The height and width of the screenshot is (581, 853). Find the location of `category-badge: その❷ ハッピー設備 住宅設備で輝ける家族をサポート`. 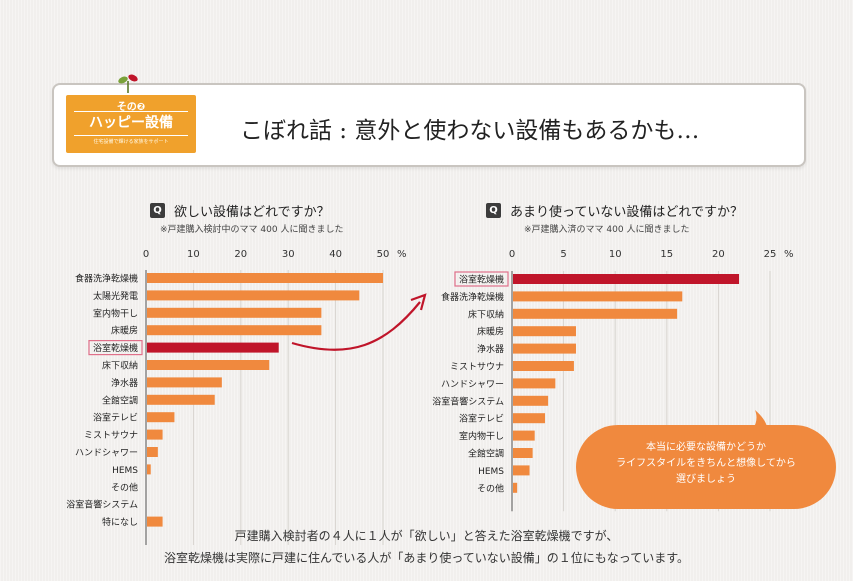

category-badge: その❷ ハッピー設備 住宅設備で輝ける家族をサポート is located at coordinates (131, 124).